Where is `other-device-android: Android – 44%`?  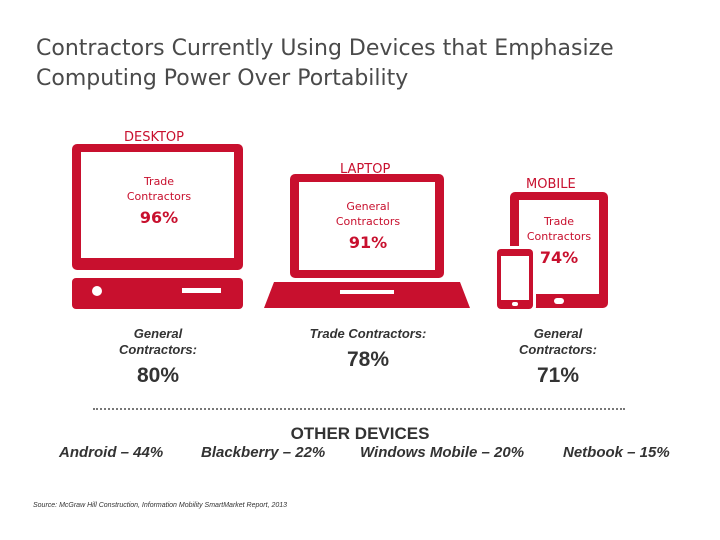 other-device-android: Android – 44% is located at coordinates (111, 452).